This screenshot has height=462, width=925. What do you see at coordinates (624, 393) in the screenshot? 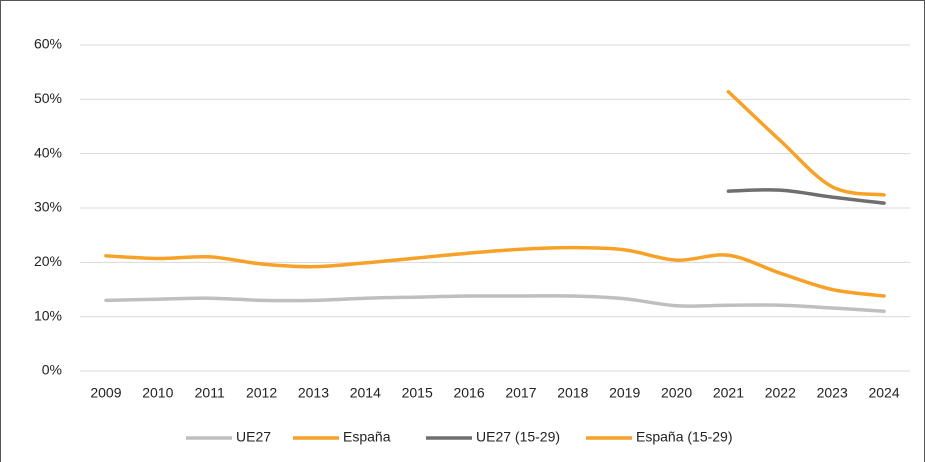
I see `x-tick-label: 2019` at bounding box center [624, 393].